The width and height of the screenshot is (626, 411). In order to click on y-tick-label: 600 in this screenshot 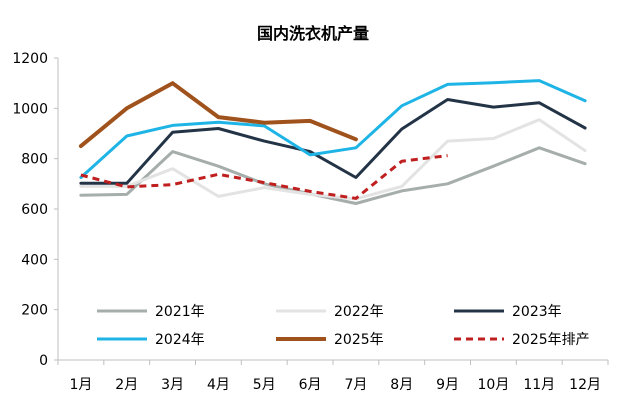, I will do `click(34, 210)`.